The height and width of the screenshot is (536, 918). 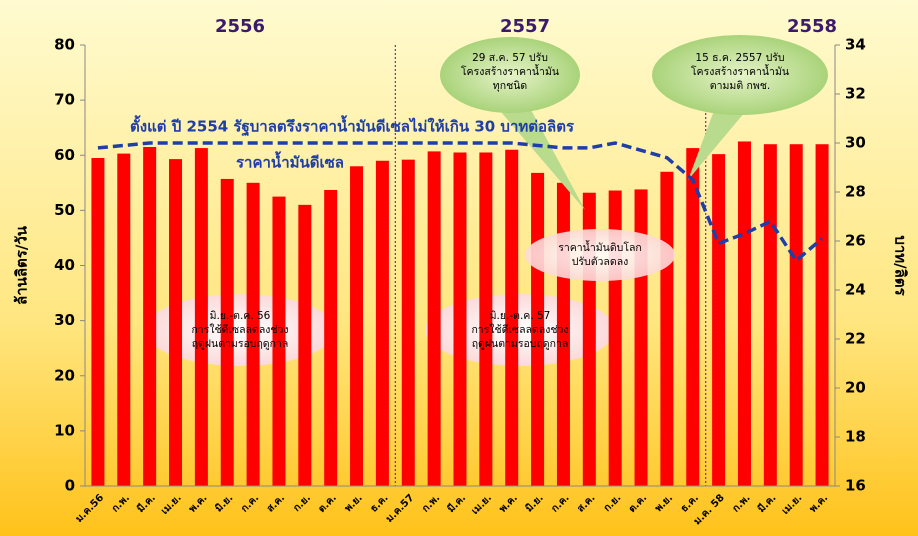 I want to click on y2-tick-label: 28, so click(x=855, y=192).